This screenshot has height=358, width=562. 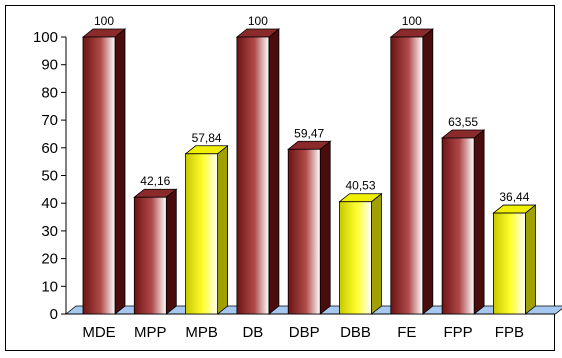 What do you see at coordinates (509, 332) in the screenshot?
I see `x-category-label: FPB` at bounding box center [509, 332].